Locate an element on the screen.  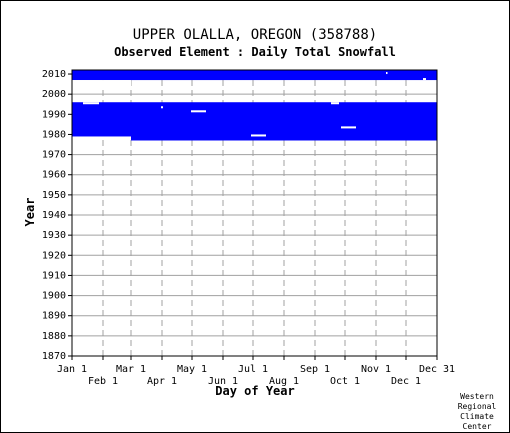
y-tick-label-1900: 1900 is located at coordinates (54, 296).